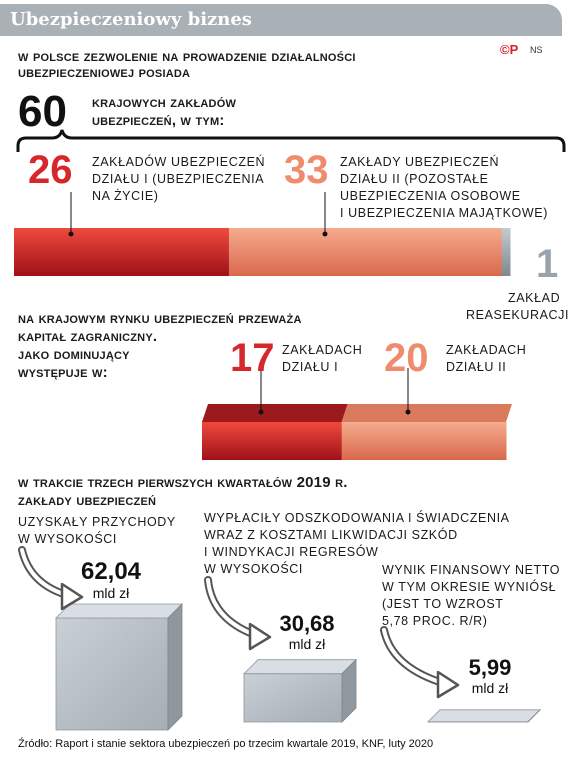  What do you see at coordinates (490, 688) in the screenshot?
I see `profit-unit: mld zł` at bounding box center [490, 688].